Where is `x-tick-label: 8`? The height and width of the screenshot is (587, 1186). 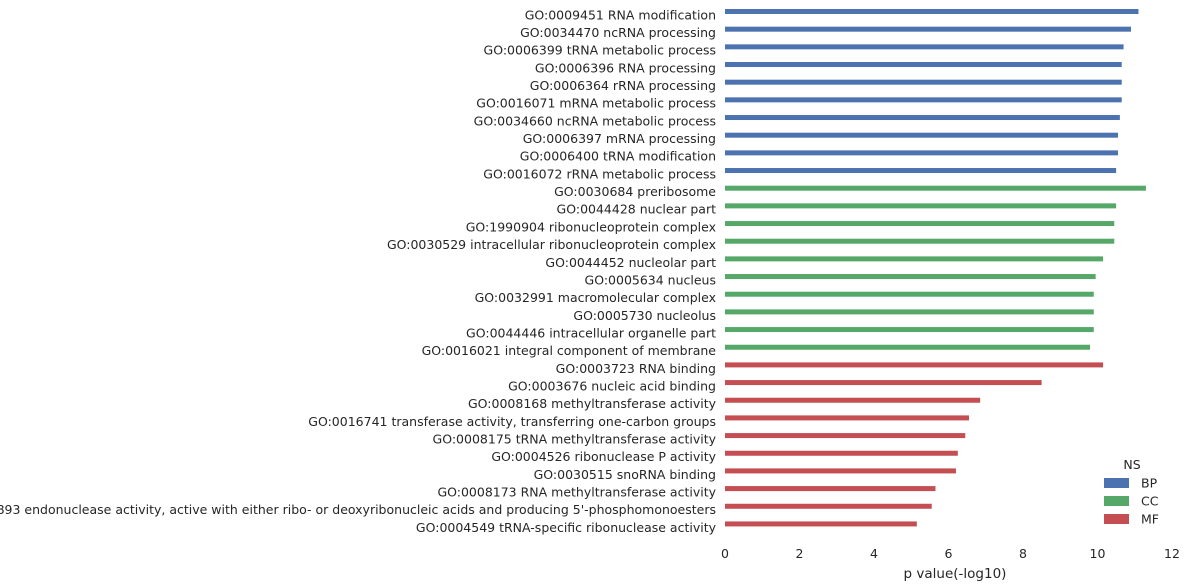 x-tick-label: 8 is located at coordinates (1023, 553).